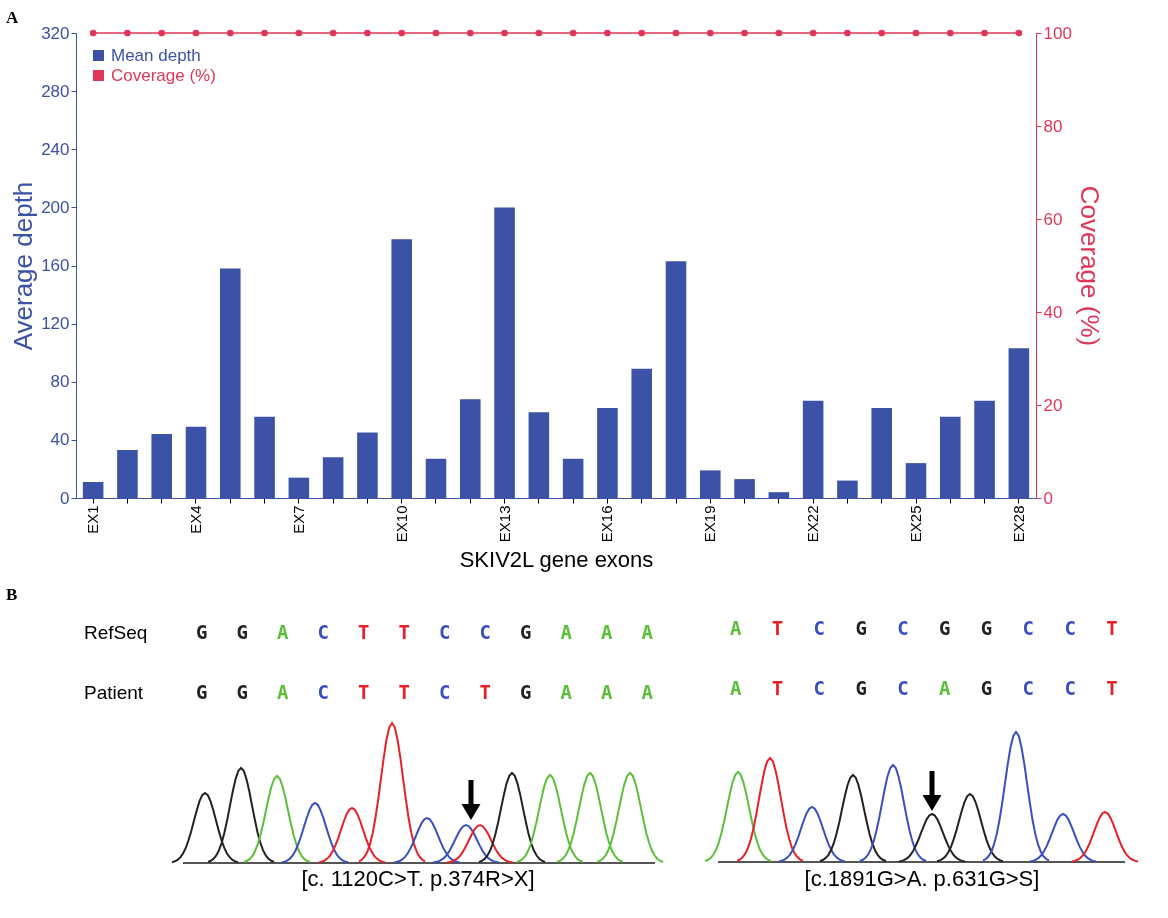 The height and width of the screenshot is (918, 1168). Describe the element at coordinates (1053, 312) in the screenshot. I see `y2-tick-label: 40` at that location.